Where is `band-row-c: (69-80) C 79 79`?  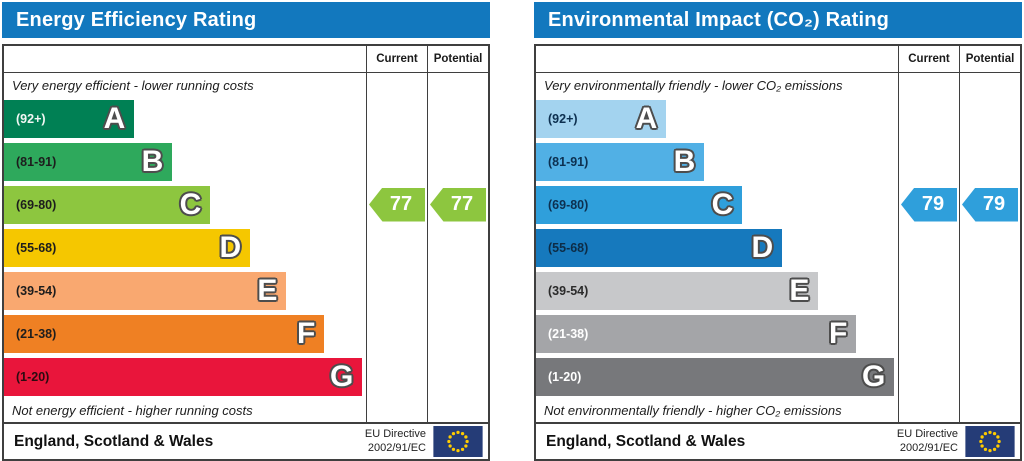 band-row-c: (69-80) C 79 79 is located at coordinates (778, 204).